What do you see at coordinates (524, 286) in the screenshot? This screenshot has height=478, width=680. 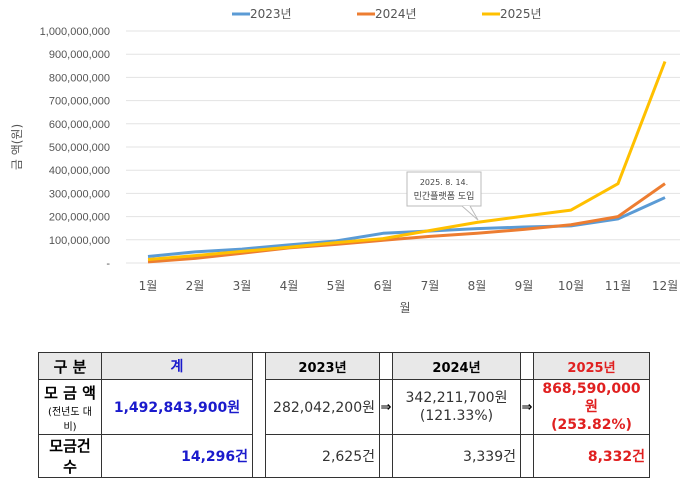 I see `x-tick-label: 9월` at bounding box center [524, 286].